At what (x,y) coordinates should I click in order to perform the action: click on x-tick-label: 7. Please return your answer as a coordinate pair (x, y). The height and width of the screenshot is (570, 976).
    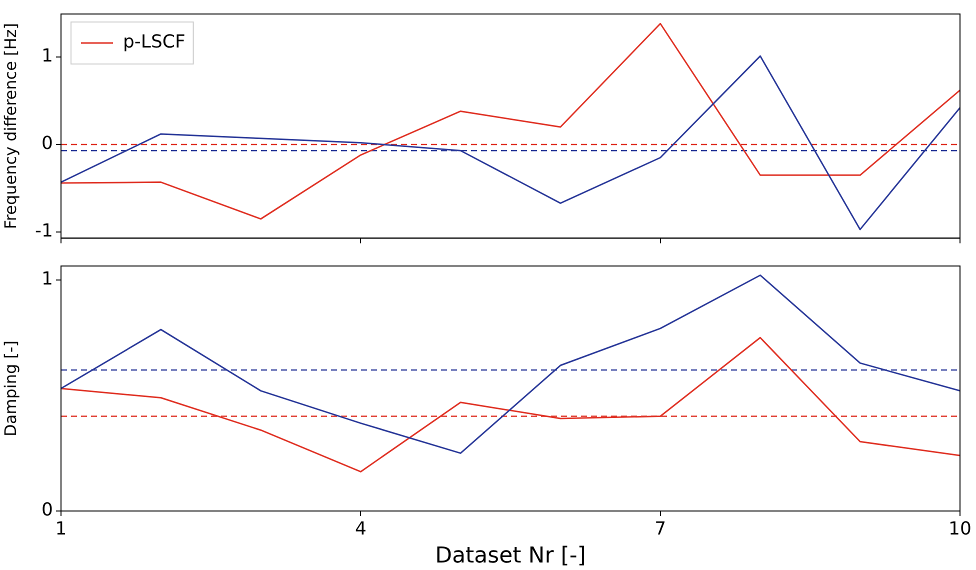
    Looking at the image, I should click on (660, 529).